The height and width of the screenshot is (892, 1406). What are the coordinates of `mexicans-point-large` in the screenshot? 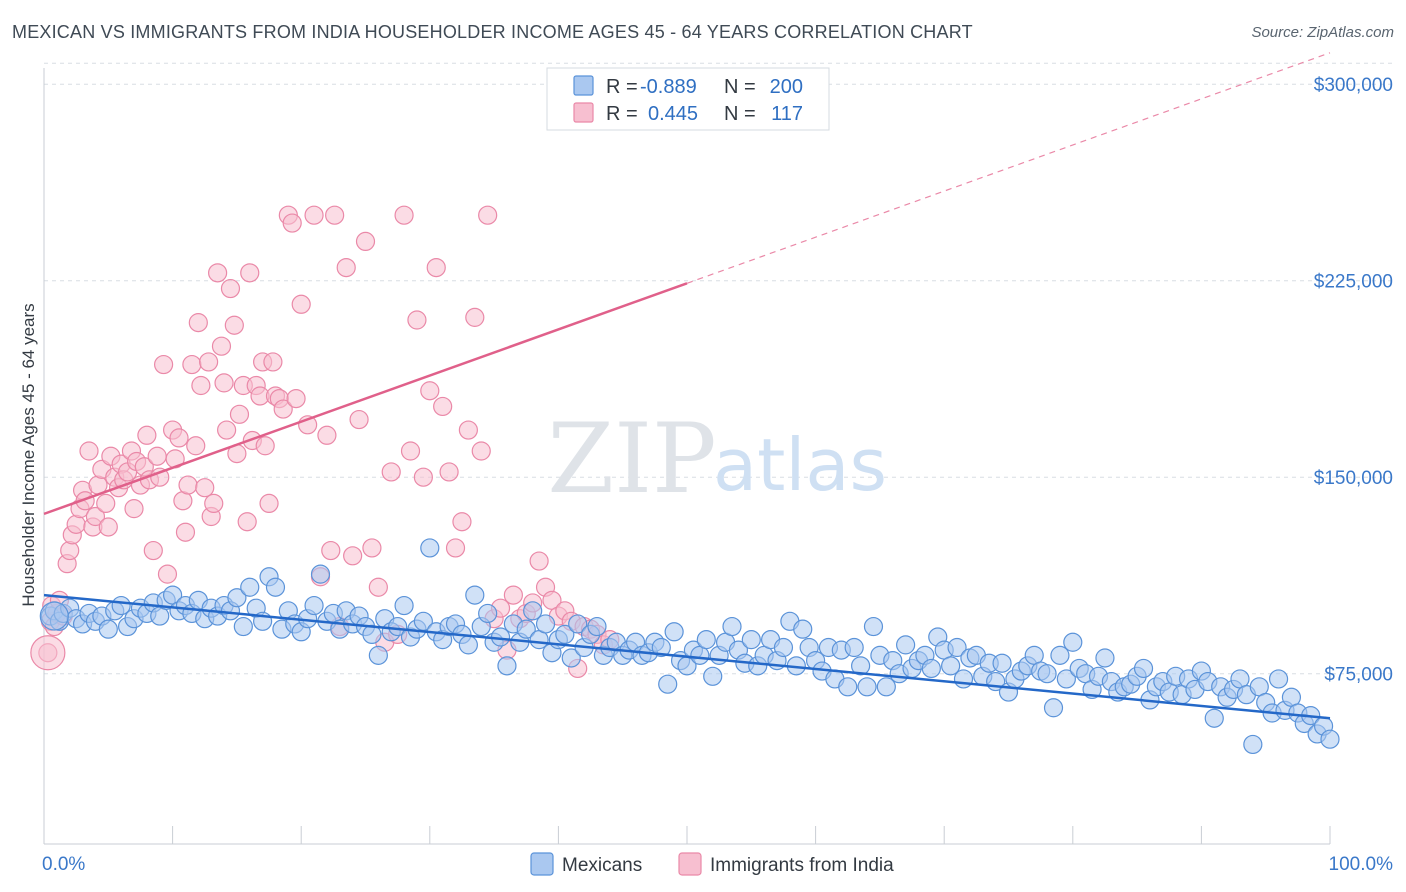 It's located at (54, 616).